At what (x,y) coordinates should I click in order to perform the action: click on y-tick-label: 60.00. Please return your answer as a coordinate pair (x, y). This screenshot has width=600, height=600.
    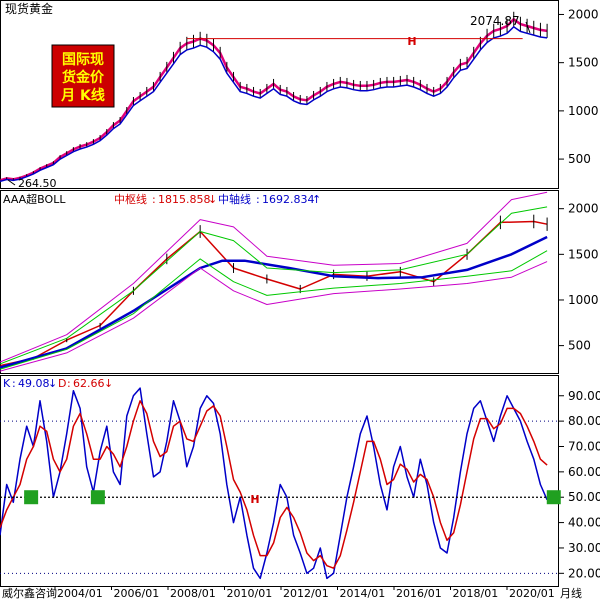
    Looking at the image, I should click on (584, 472).